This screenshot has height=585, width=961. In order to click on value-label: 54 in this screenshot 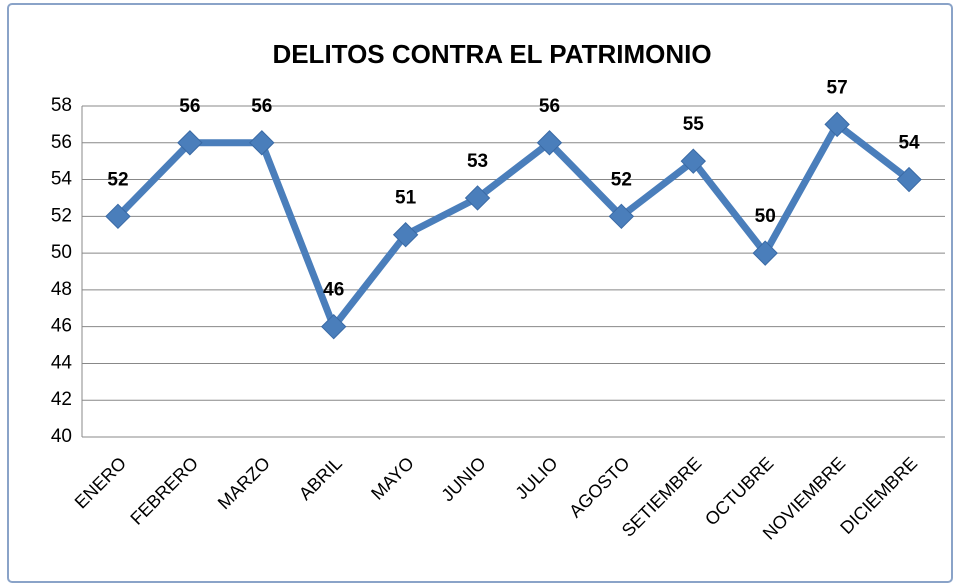, I will do `click(909, 143)`.